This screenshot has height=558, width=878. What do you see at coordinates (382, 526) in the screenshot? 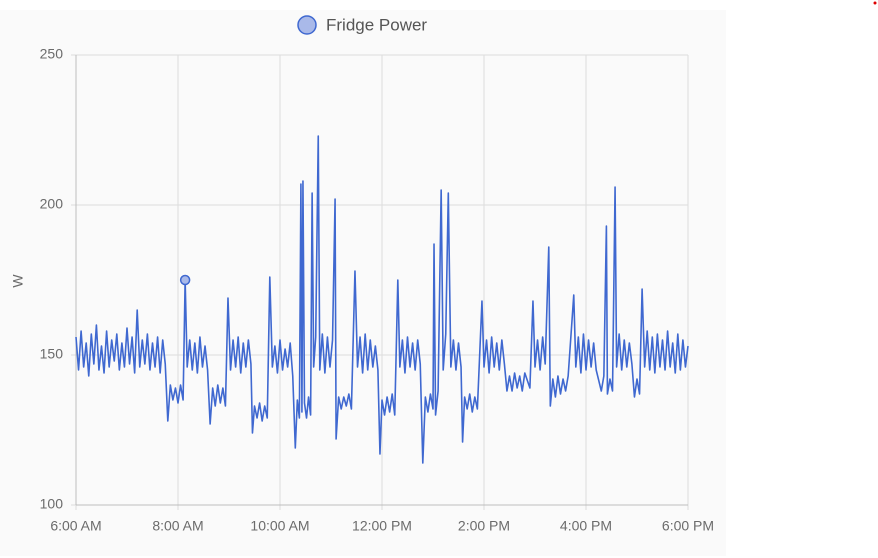
I see `x-tick-label: 12:00 PM` at bounding box center [382, 526].